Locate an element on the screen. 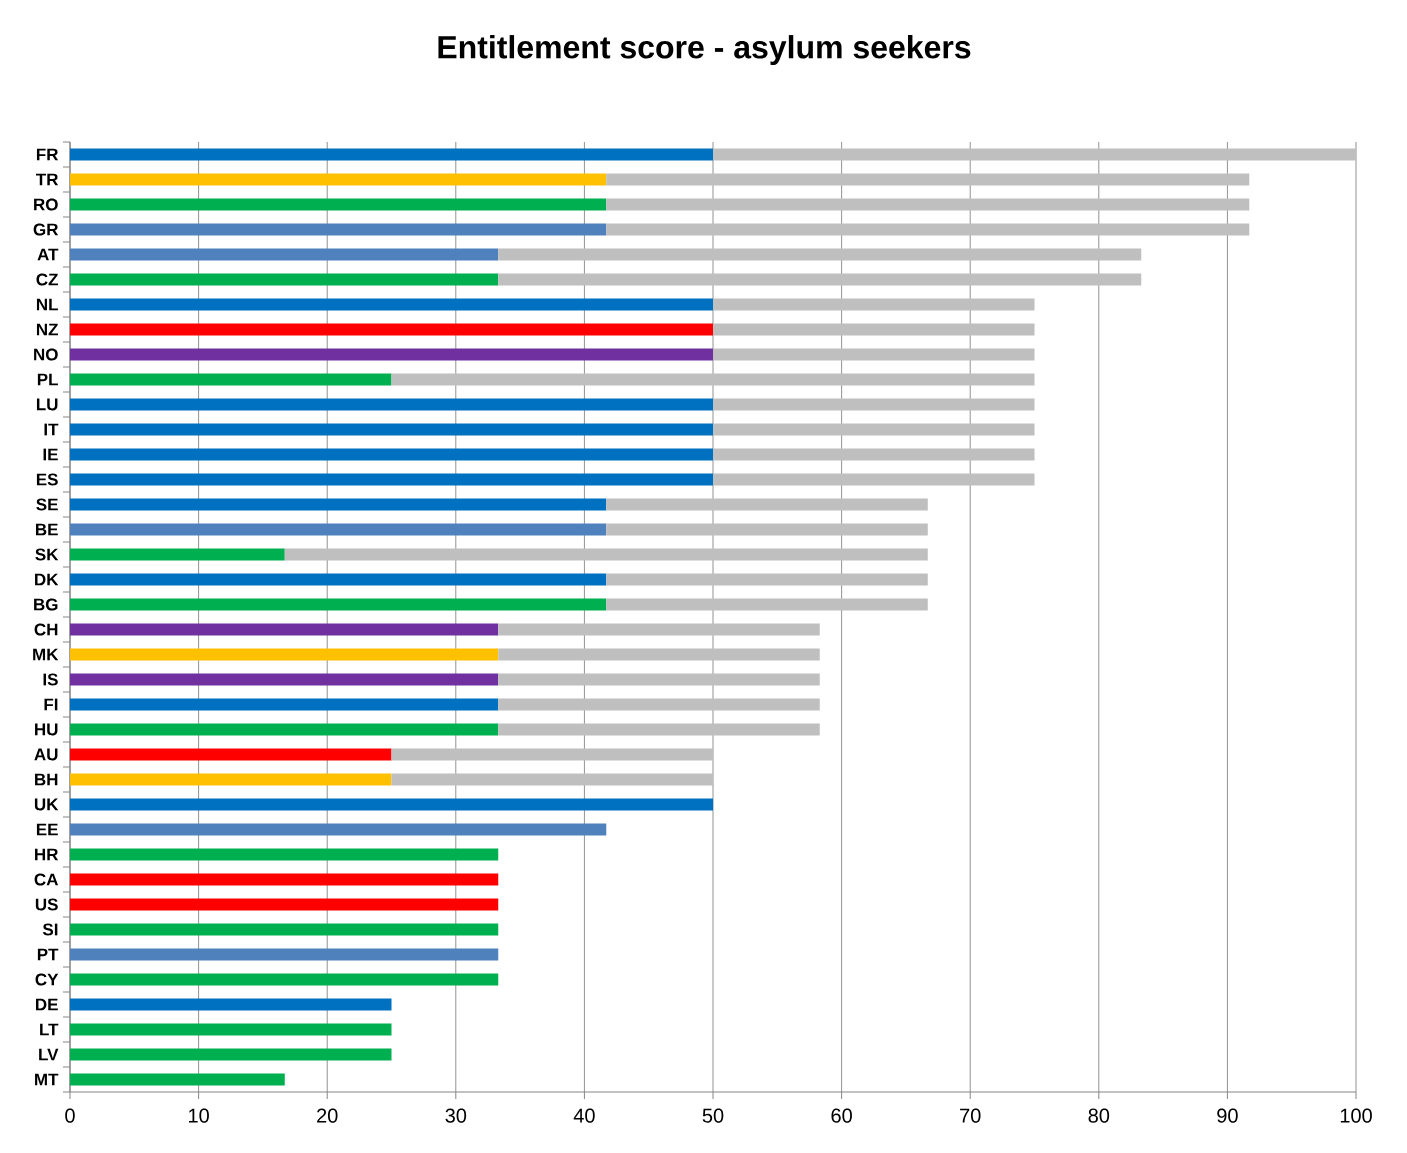  y-tick-label: GR is located at coordinates (46, 229).